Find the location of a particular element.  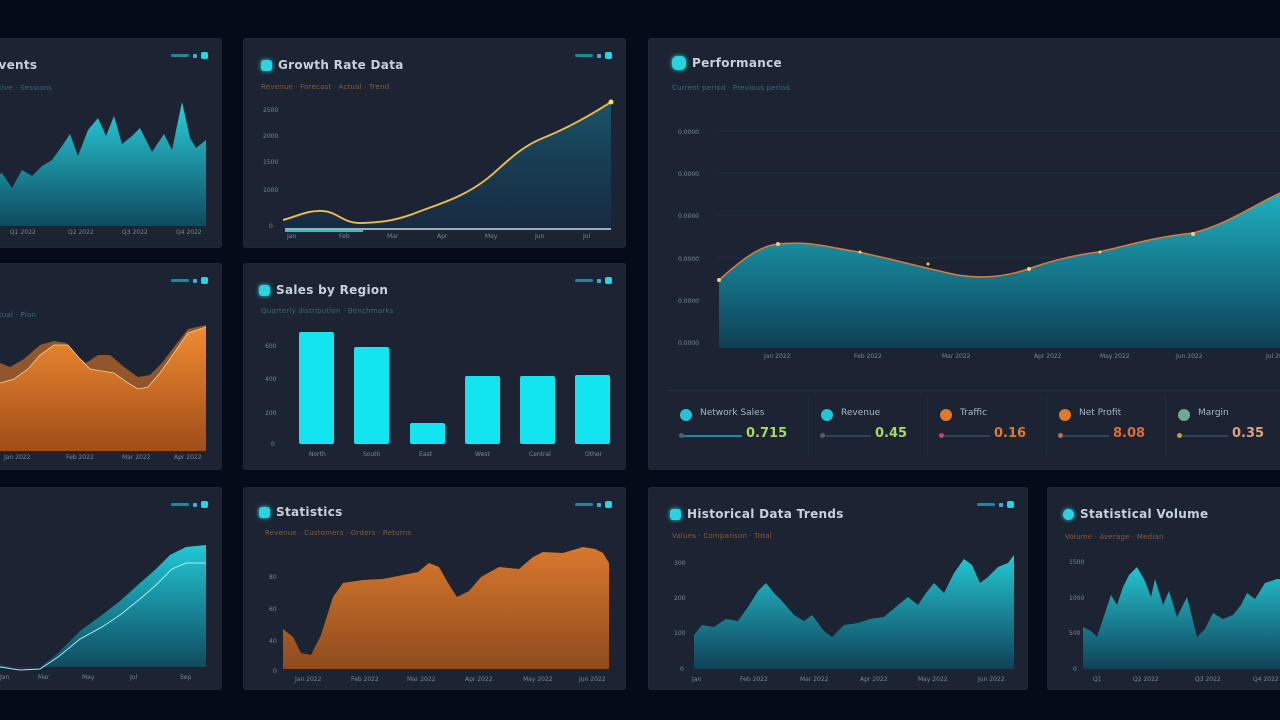

panel-title-text: Sales by Region is located at coordinates (332, 290).